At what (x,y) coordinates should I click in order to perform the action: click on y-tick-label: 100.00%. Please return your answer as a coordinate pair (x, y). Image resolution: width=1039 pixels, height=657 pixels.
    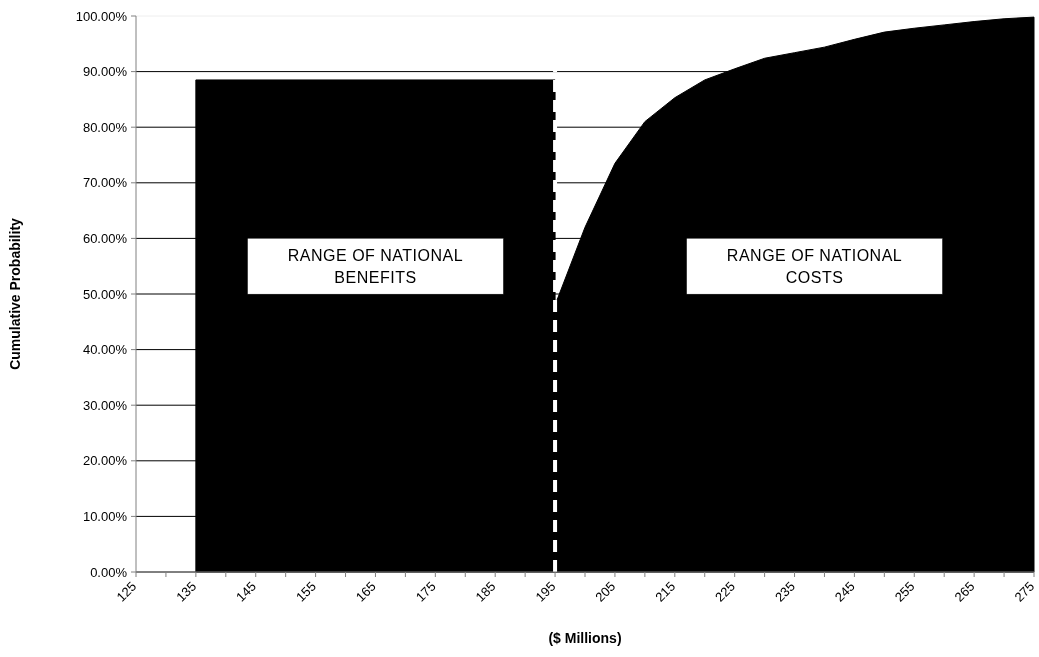
    Looking at the image, I should click on (101, 16).